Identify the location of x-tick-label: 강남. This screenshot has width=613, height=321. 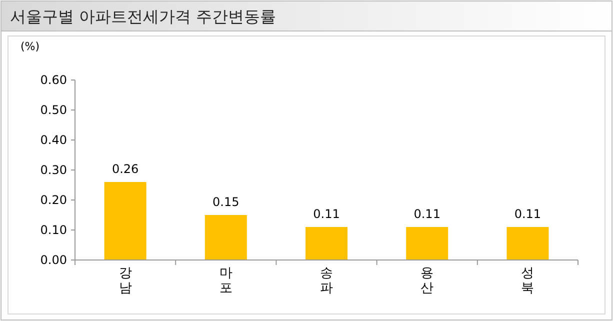
(125, 281).